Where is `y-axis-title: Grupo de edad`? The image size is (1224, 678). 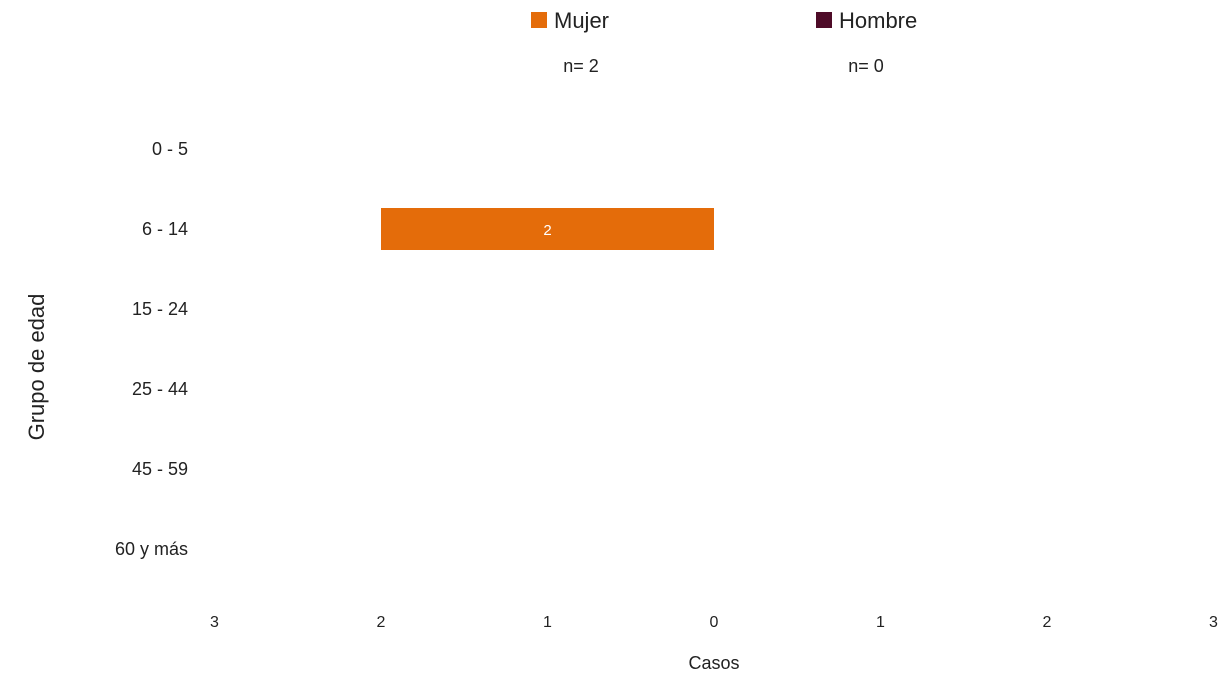
y-axis-title: Grupo de edad is located at coordinates (36, 367).